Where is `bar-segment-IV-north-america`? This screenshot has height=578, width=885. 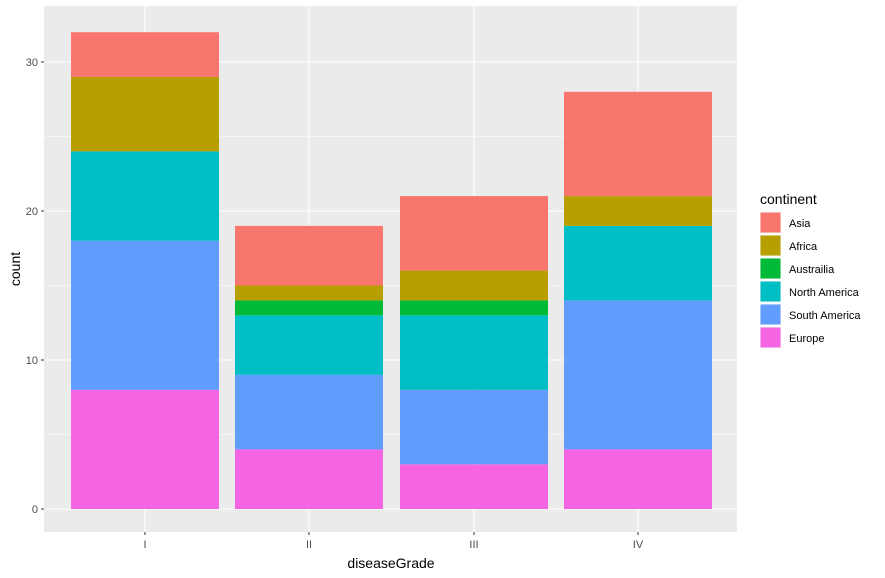 bar-segment-IV-north-america is located at coordinates (638, 263).